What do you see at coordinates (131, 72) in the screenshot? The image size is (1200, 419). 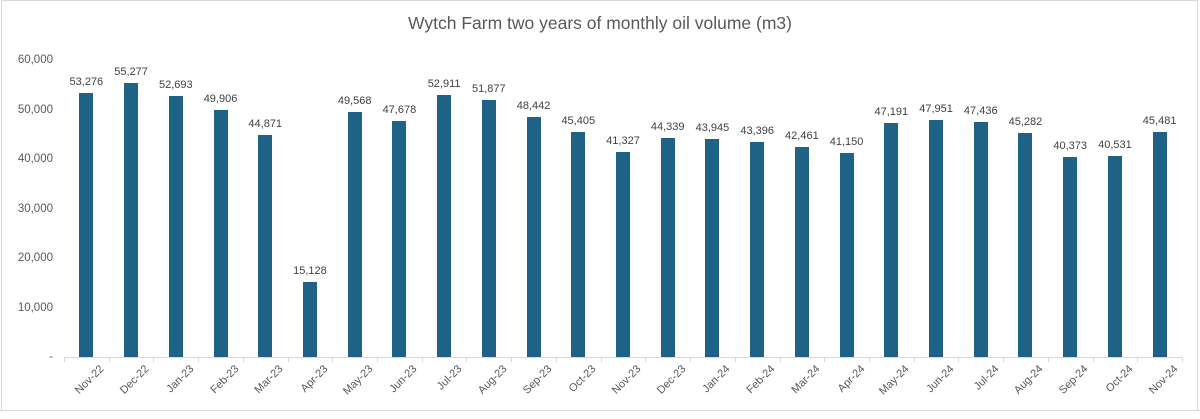 I see `data-label: 55,277` at bounding box center [131, 72].